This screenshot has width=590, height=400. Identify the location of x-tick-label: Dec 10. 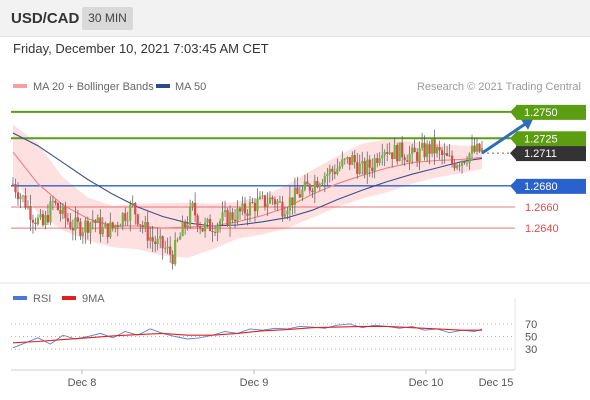
(426, 383).